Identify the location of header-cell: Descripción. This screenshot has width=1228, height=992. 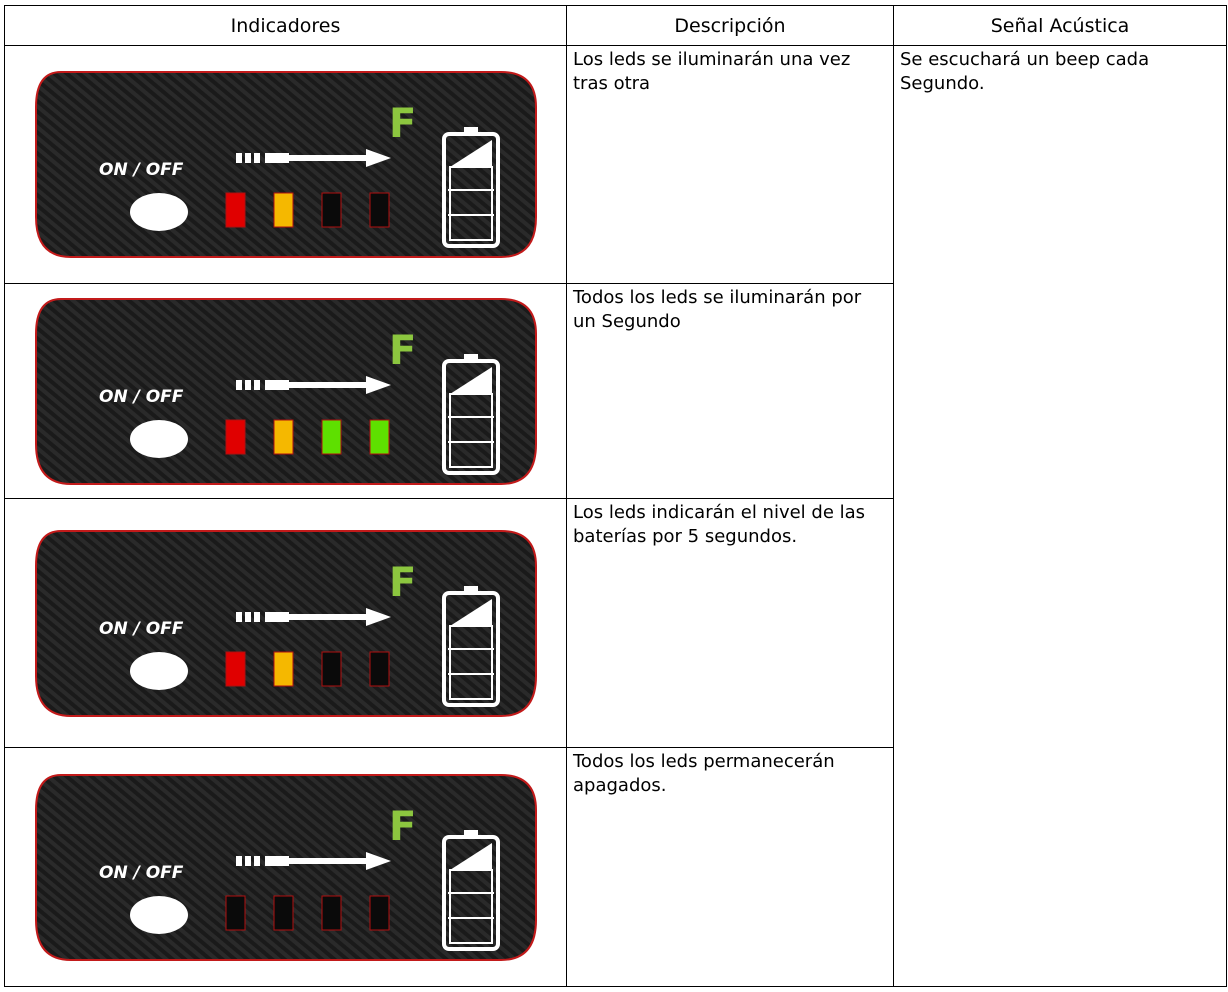
(730, 25).